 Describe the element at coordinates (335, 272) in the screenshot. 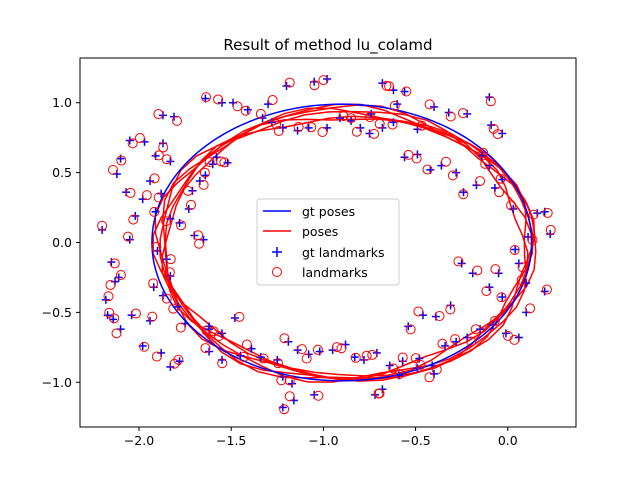

I see `legend-label-landmarks: landmarks` at that location.